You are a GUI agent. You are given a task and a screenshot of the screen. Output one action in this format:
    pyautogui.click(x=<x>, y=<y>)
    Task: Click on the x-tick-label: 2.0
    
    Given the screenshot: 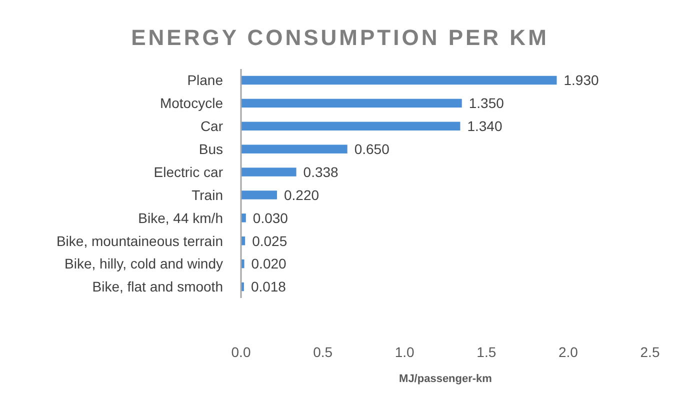 What is the action you would take?
    pyautogui.click(x=568, y=352)
    